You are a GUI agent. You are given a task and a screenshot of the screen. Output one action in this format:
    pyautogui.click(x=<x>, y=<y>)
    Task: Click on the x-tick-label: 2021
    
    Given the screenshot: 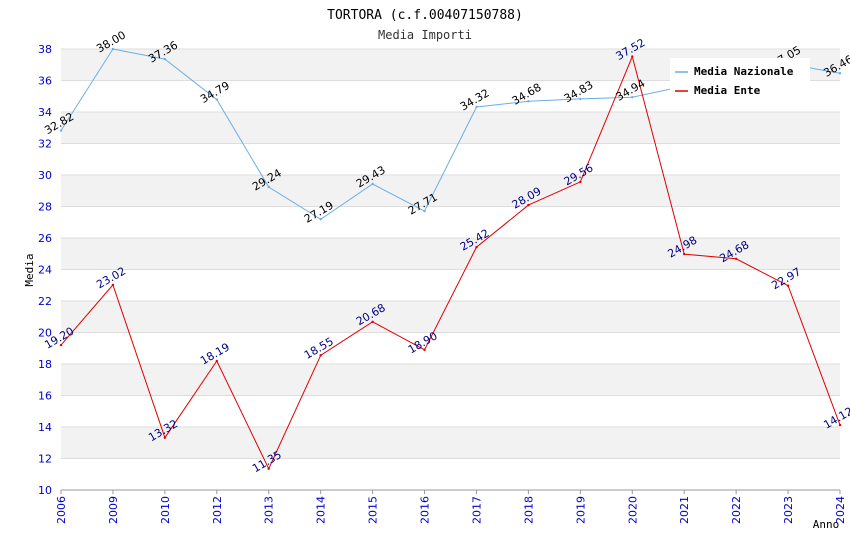 What is the action you would take?
    pyautogui.click(x=684, y=510)
    